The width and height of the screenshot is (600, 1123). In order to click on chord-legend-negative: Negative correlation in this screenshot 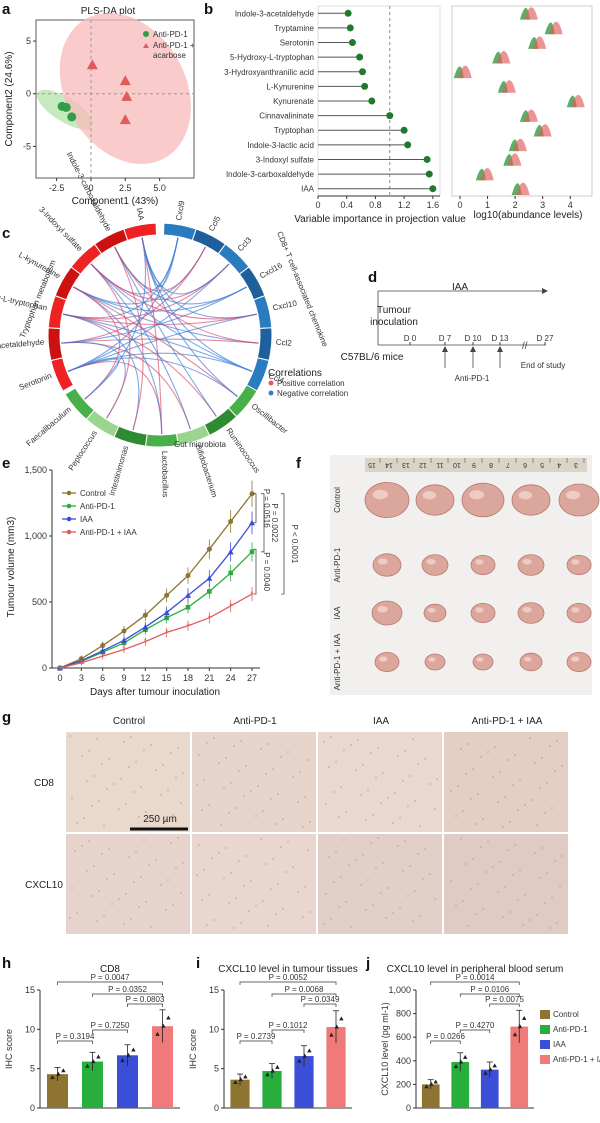, I will do `click(312, 393)`.